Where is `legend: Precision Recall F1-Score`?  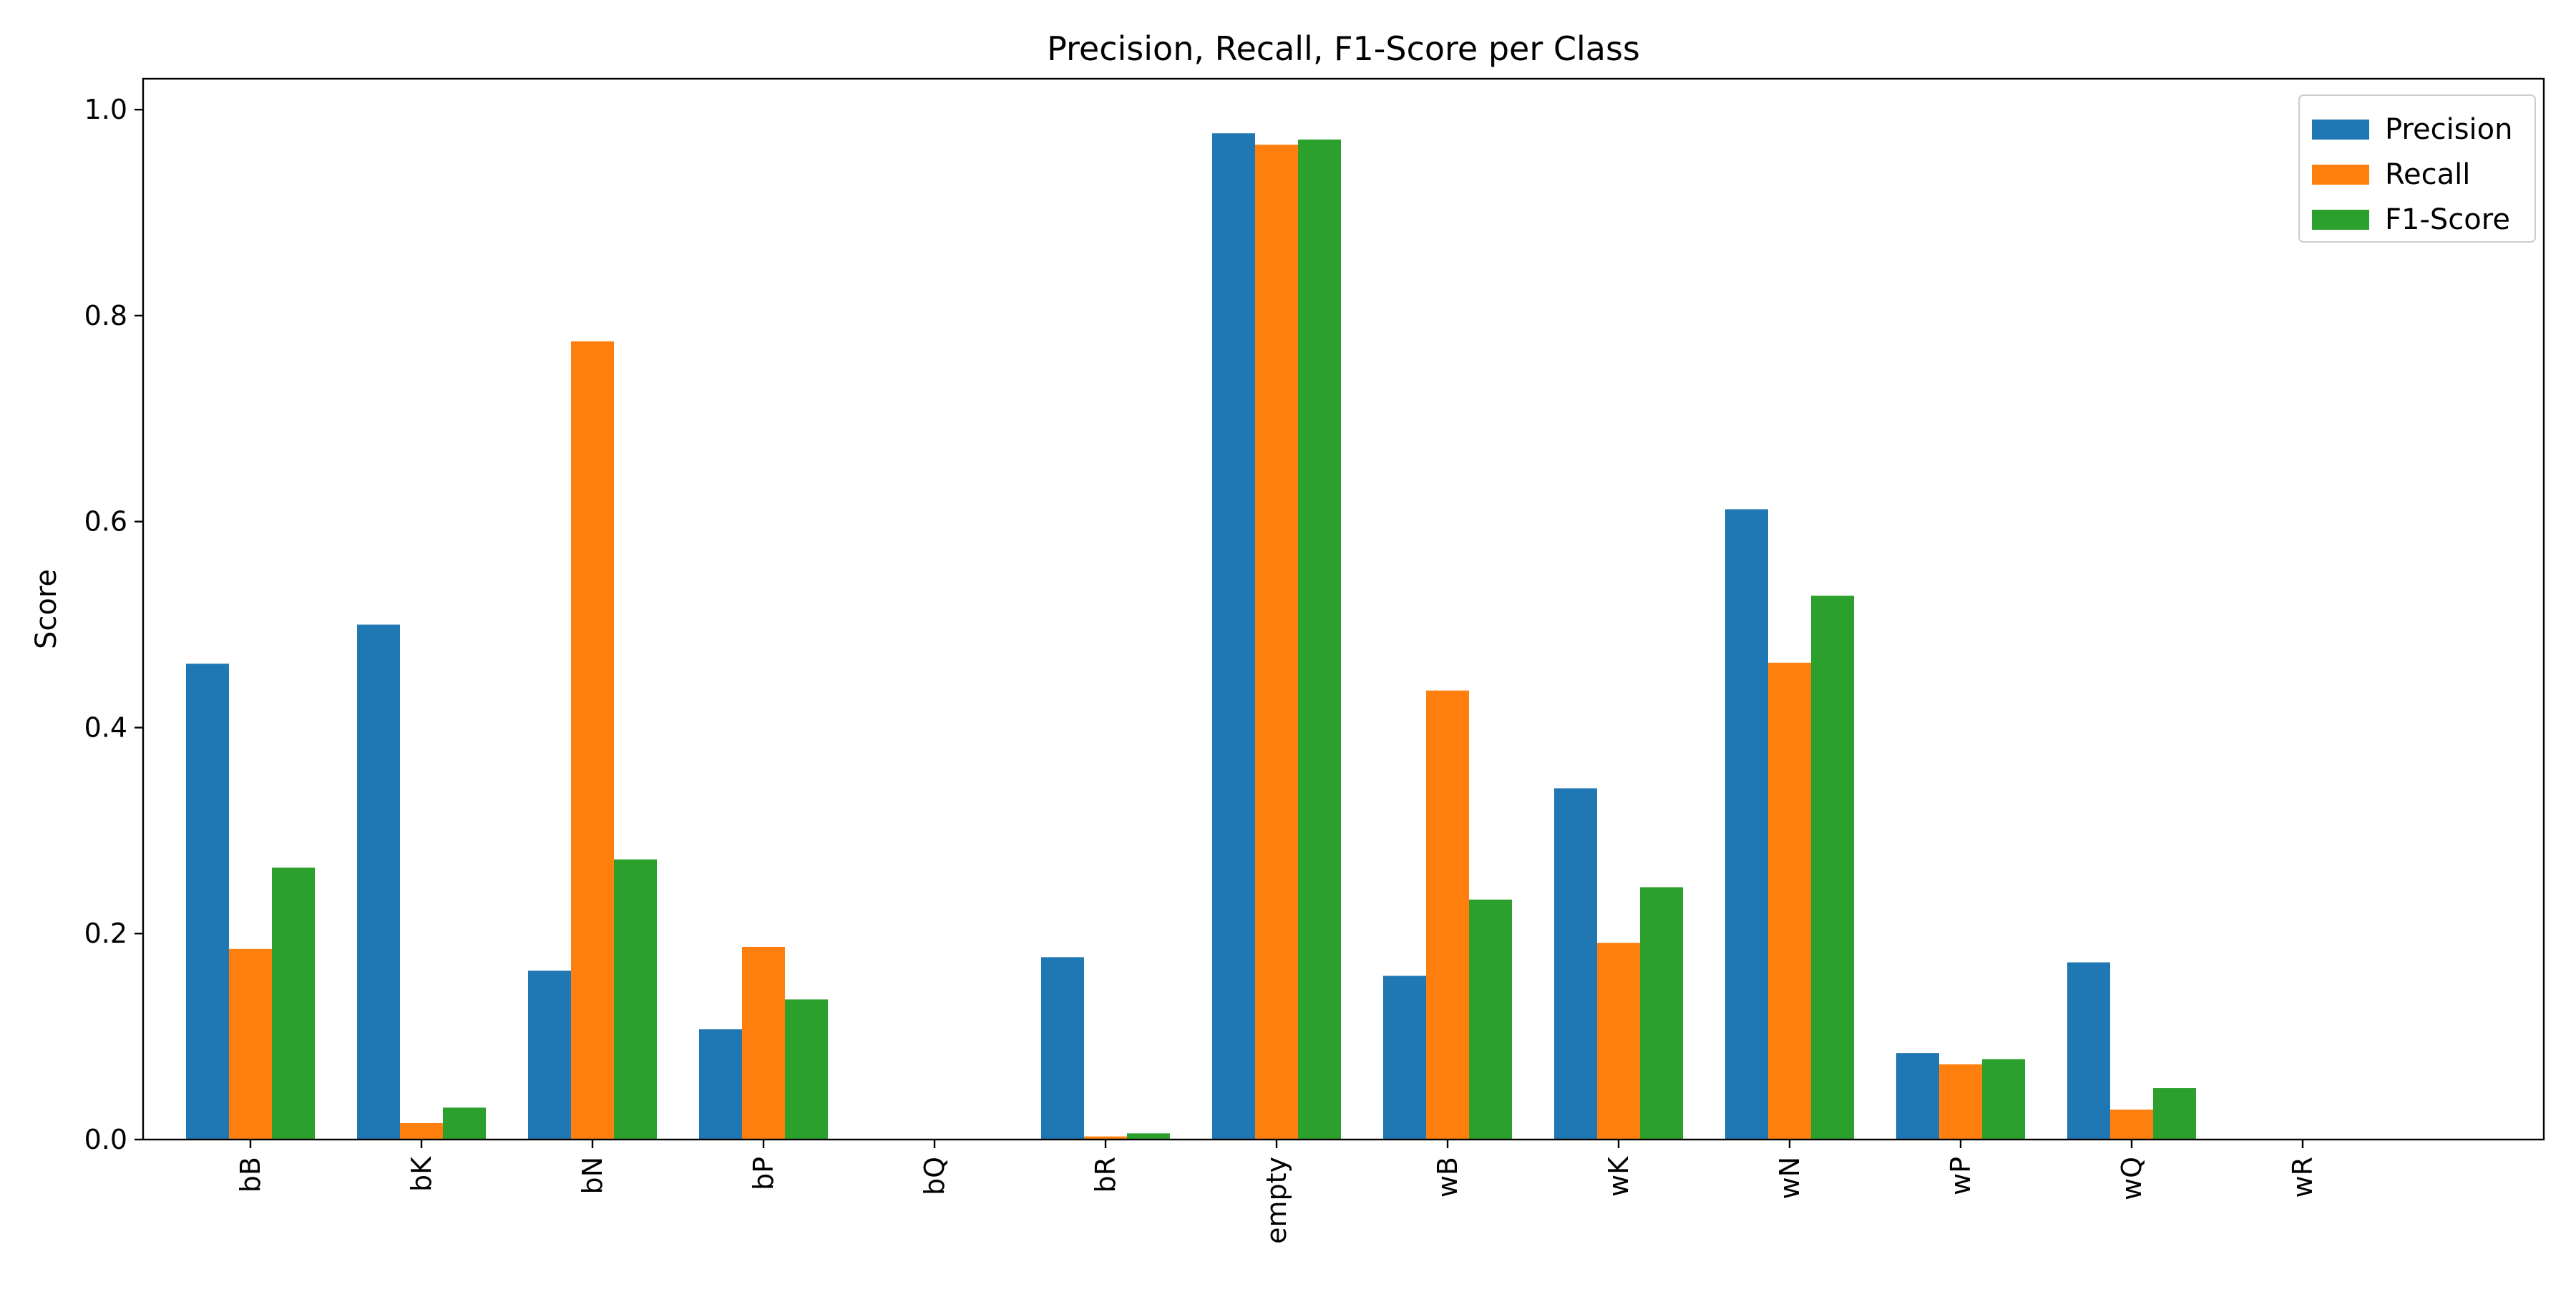
legend: Precision Recall F1-Score is located at coordinates (2417, 168).